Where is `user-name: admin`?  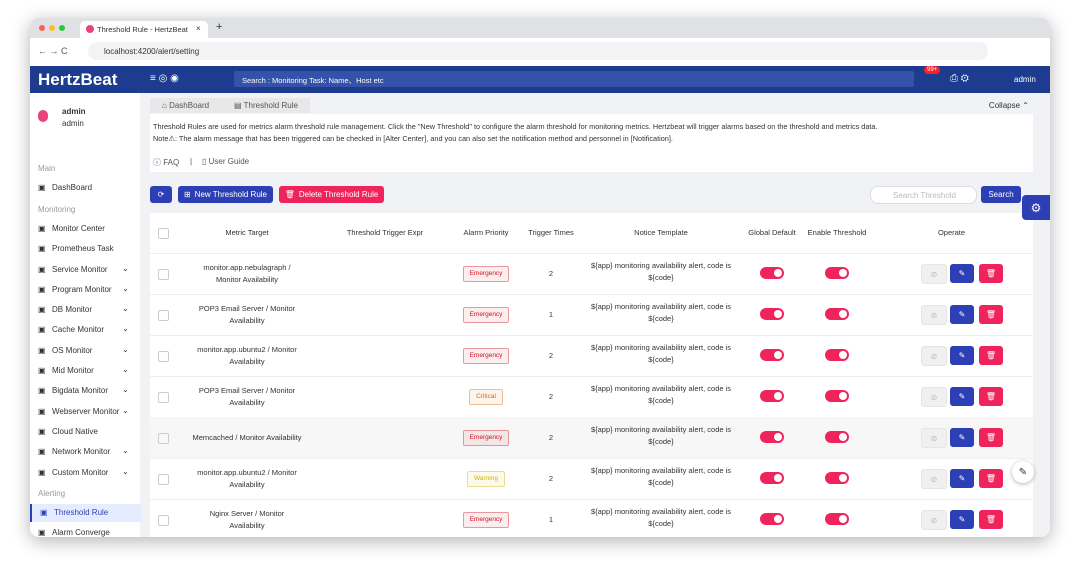 user-name: admin is located at coordinates (74, 111).